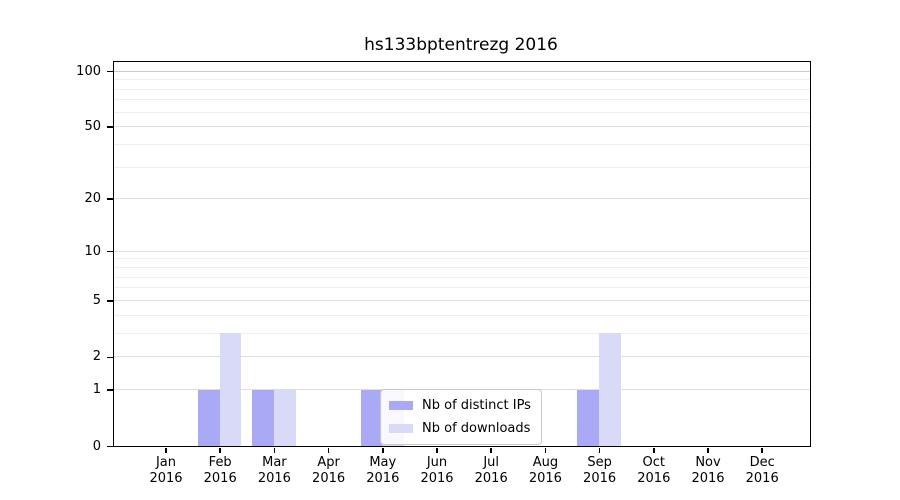 This screenshot has height=500, width=900. What do you see at coordinates (545, 470) in the screenshot?
I see `x-tick-label-aug: Aug 2016` at bounding box center [545, 470].